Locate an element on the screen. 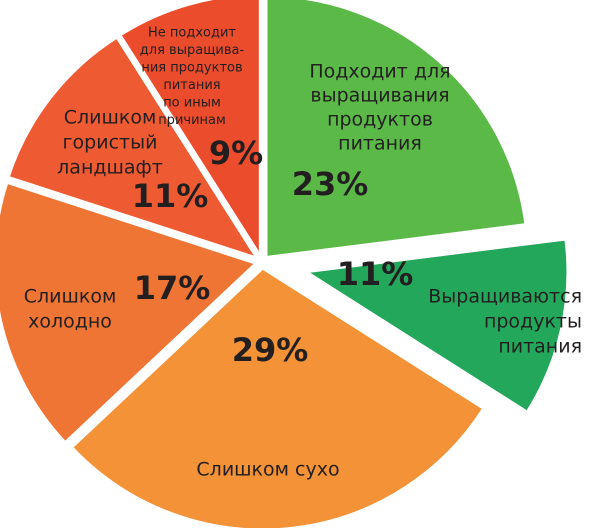 The image size is (600, 528). slice-label: продуктов is located at coordinates (380, 120).